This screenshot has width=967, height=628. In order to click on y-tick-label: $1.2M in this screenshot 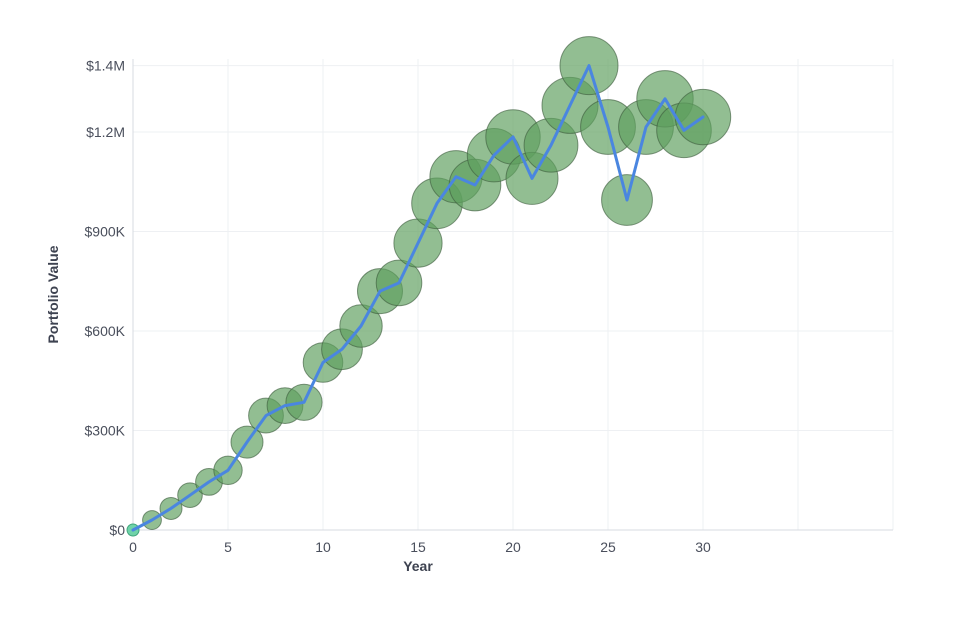, I will do `click(105, 132)`.